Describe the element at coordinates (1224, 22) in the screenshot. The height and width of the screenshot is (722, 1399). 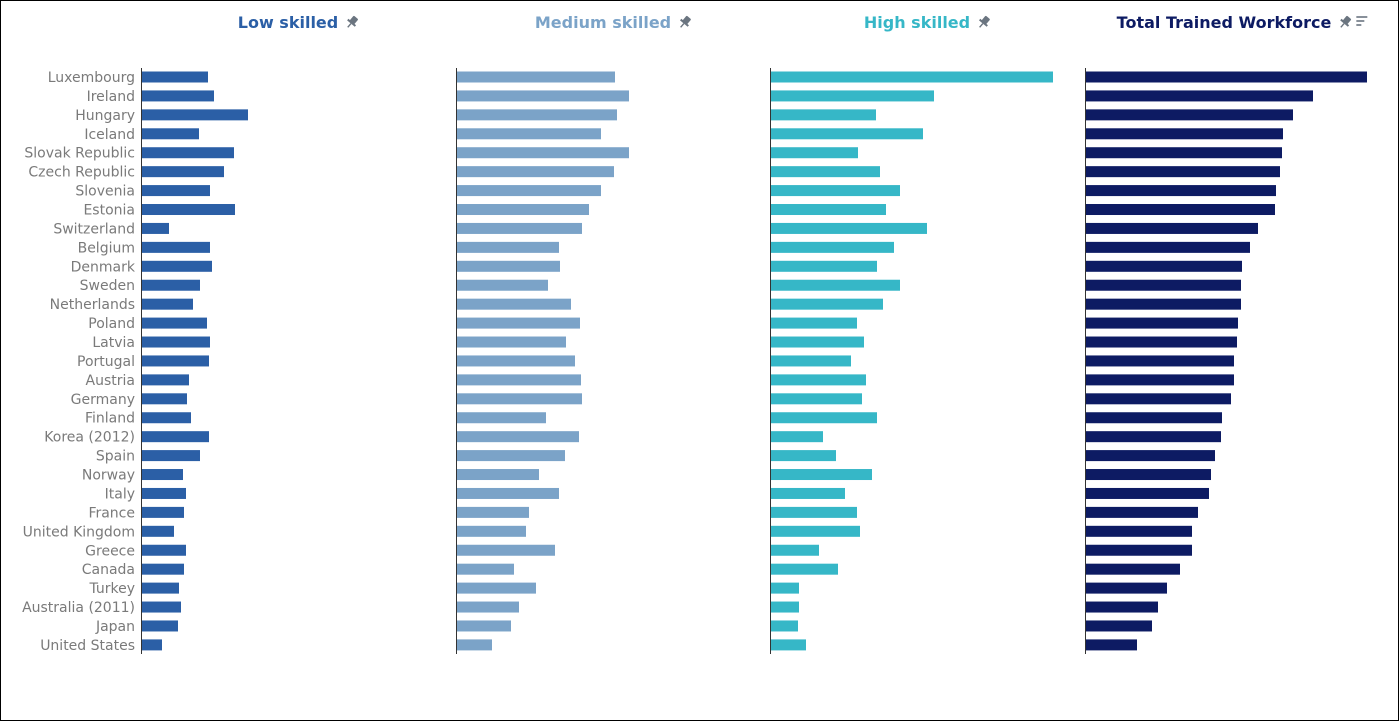
I see `panel-title: Total Trained Workforce` at that location.